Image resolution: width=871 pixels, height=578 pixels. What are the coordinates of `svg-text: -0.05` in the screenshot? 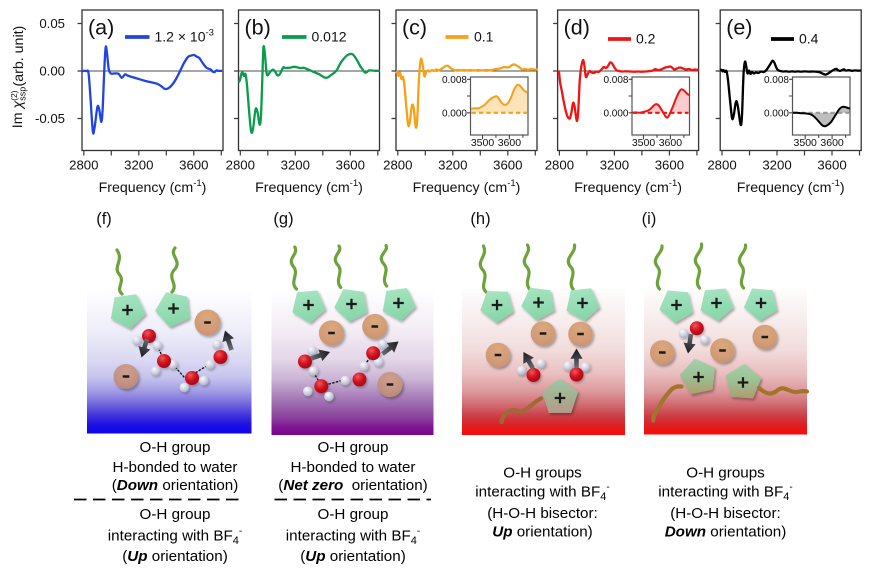 It's located at (50, 118).